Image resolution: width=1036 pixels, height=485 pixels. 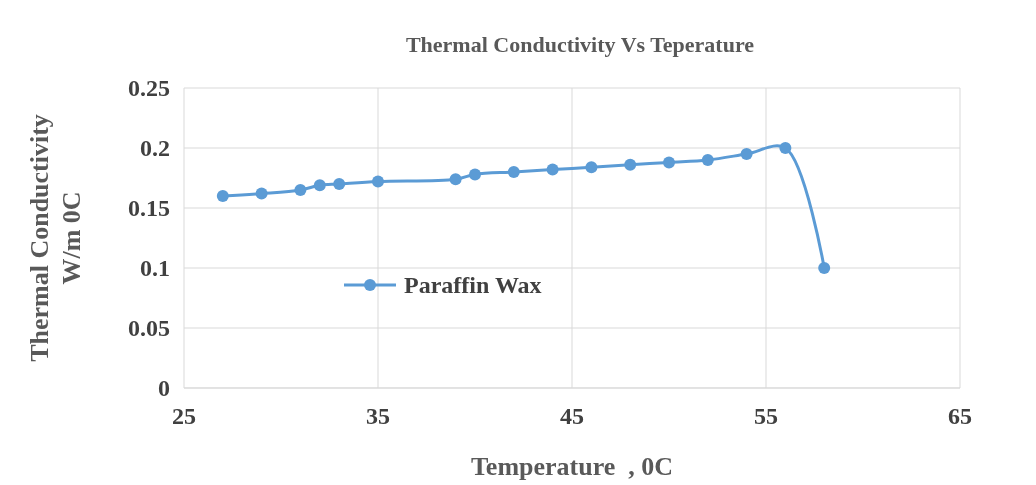 What do you see at coordinates (149, 88) in the screenshot?
I see `y-tick-label: 0.25` at bounding box center [149, 88].